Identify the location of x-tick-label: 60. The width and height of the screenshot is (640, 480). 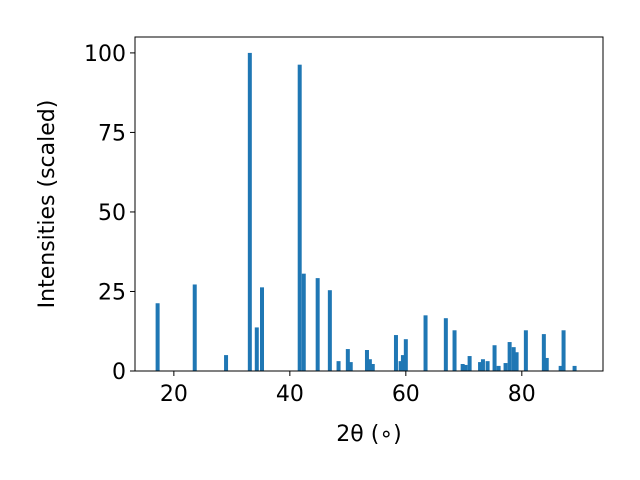
(406, 394).